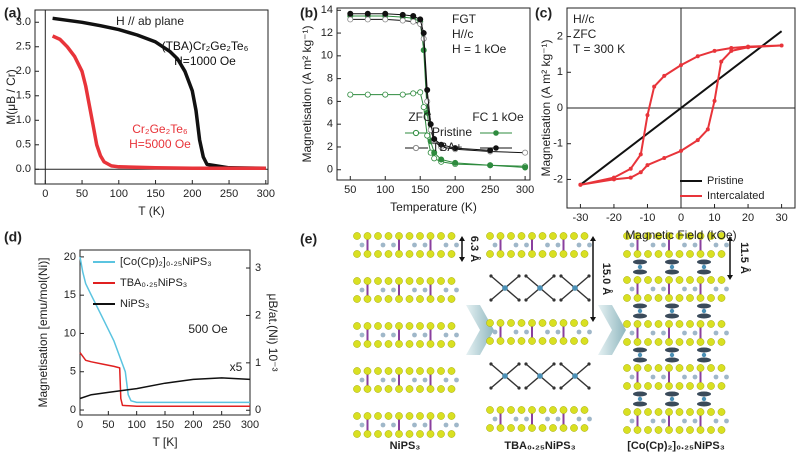 The width and height of the screenshot is (800, 454). What do you see at coordinates (480, 330) in the screenshot?
I see `arrow` at bounding box center [480, 330].